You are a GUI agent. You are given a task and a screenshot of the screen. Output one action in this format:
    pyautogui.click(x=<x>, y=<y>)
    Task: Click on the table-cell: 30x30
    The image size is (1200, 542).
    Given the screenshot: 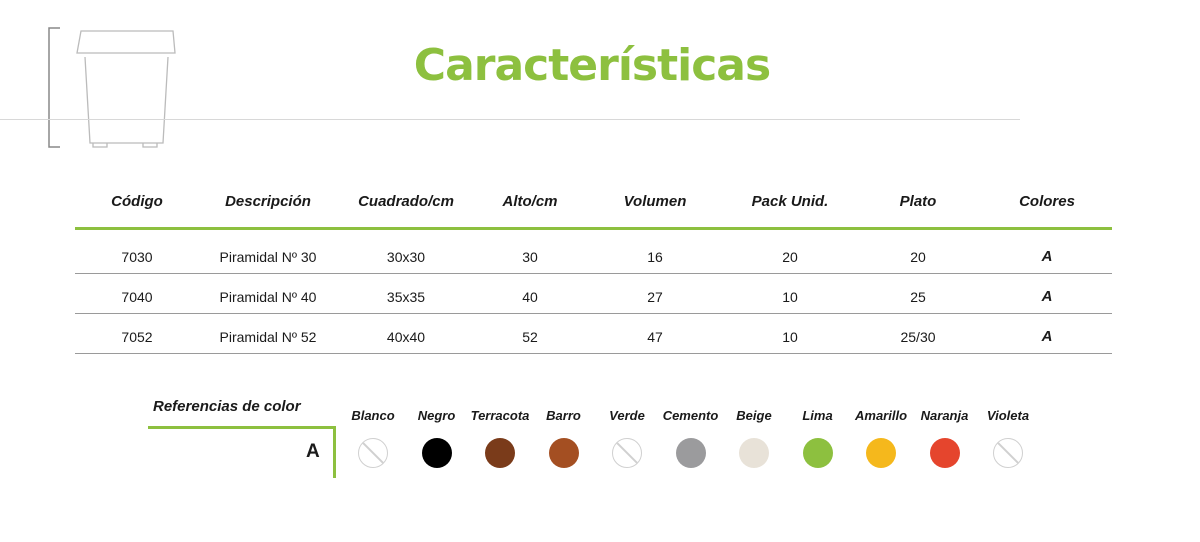 What is the action you would take?
    pyautogui.click(x=406, y=257)
    